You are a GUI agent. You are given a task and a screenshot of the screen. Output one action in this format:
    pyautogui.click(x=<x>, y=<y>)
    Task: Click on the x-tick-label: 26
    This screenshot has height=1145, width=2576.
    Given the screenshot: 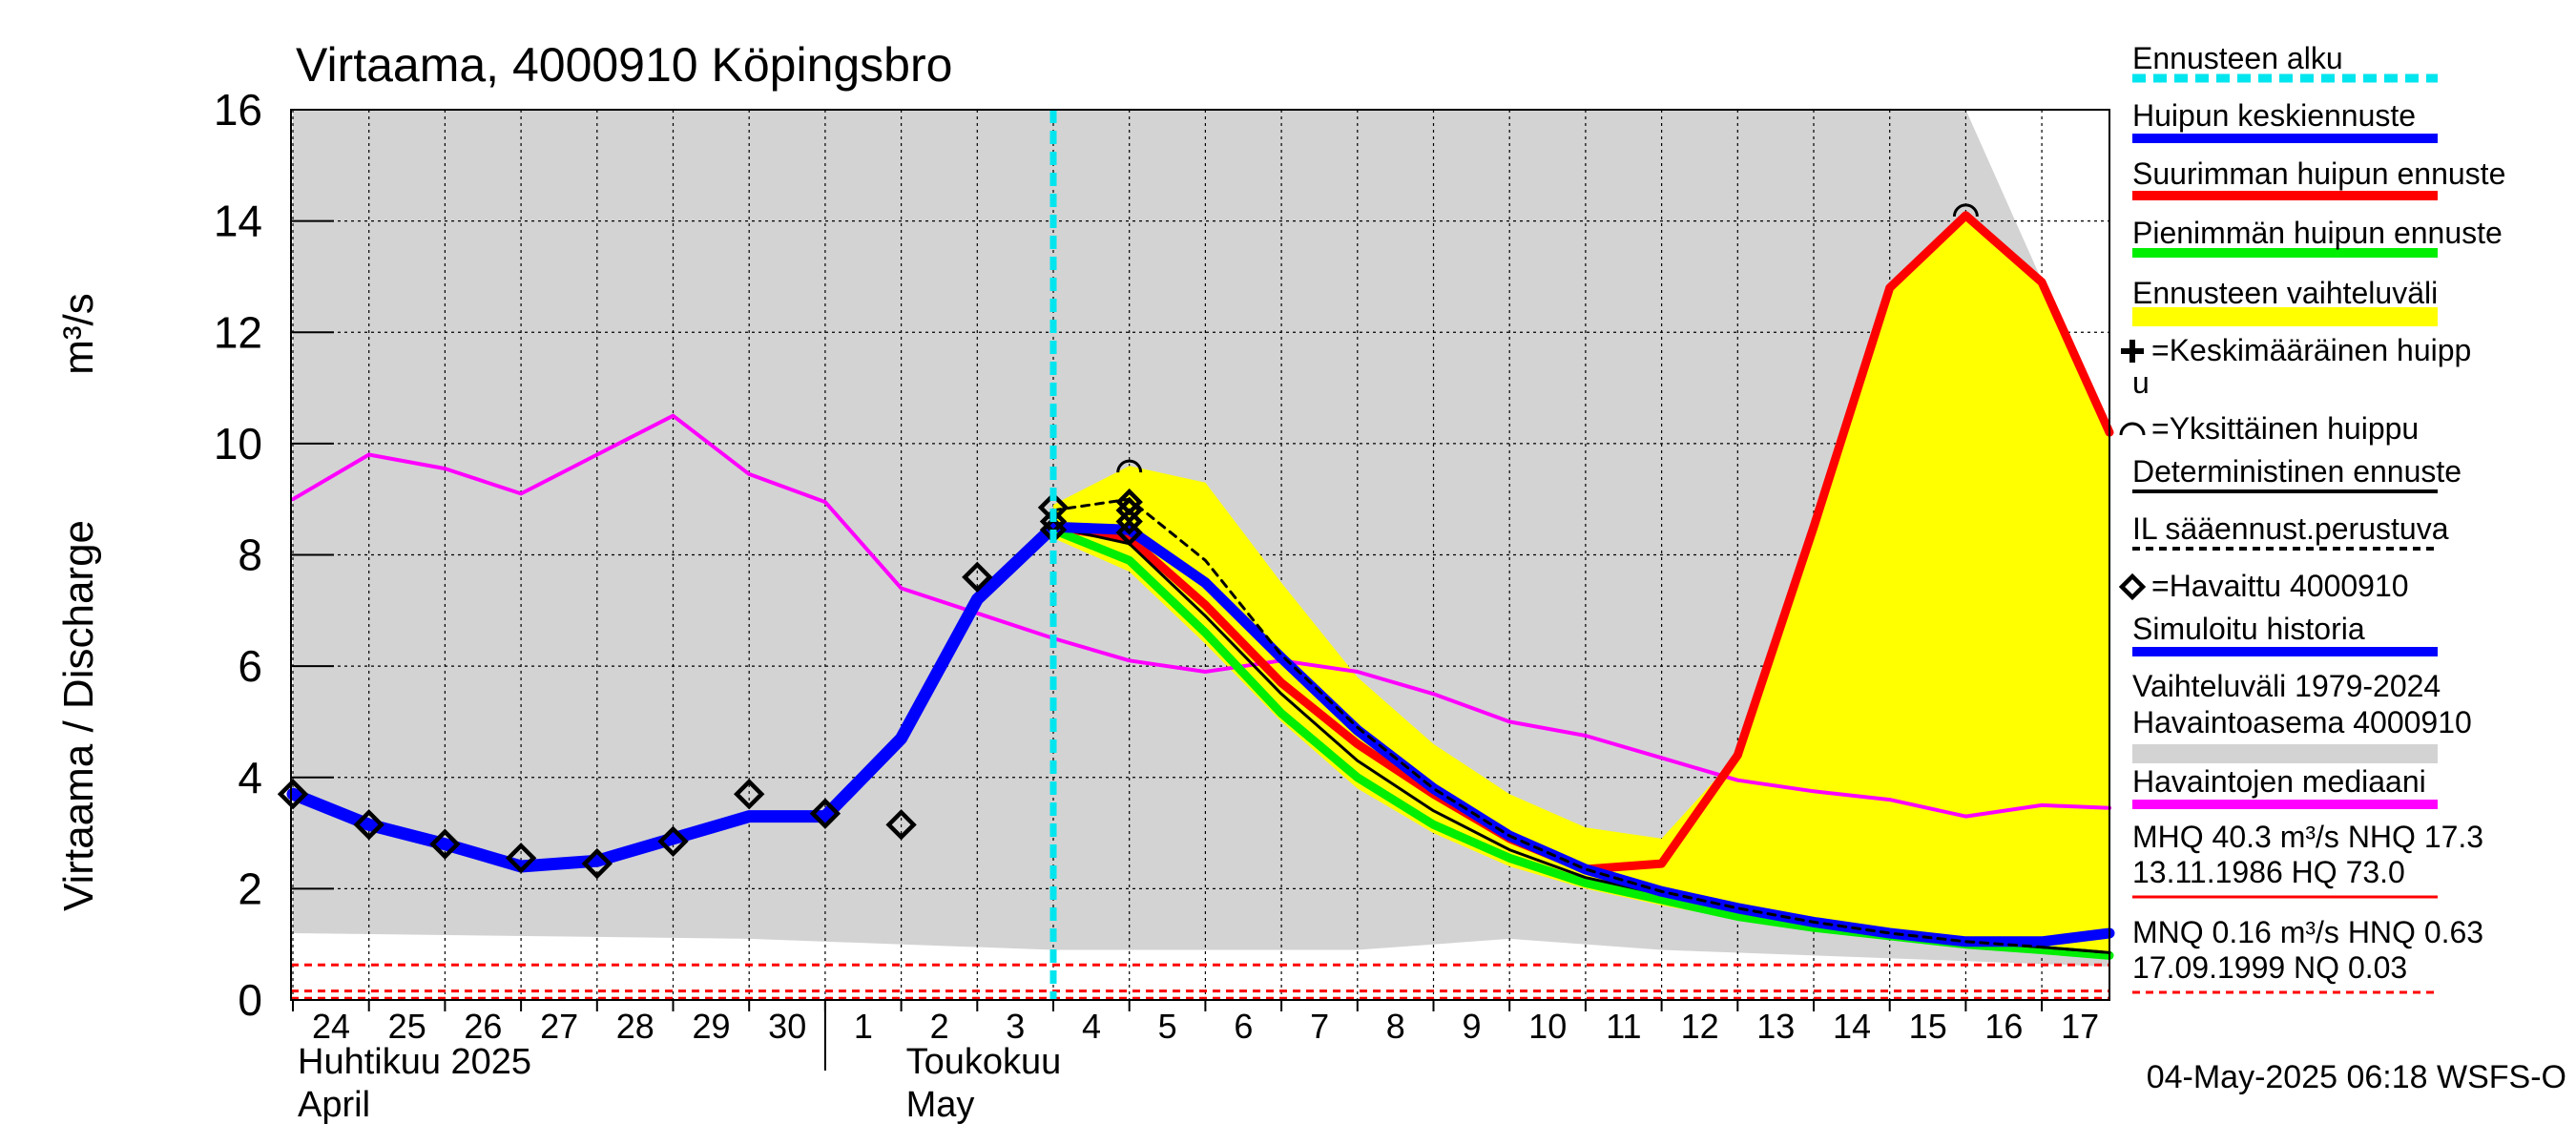 What is the action you would take?
    pyautogui.click(x=483, y=1026)
    